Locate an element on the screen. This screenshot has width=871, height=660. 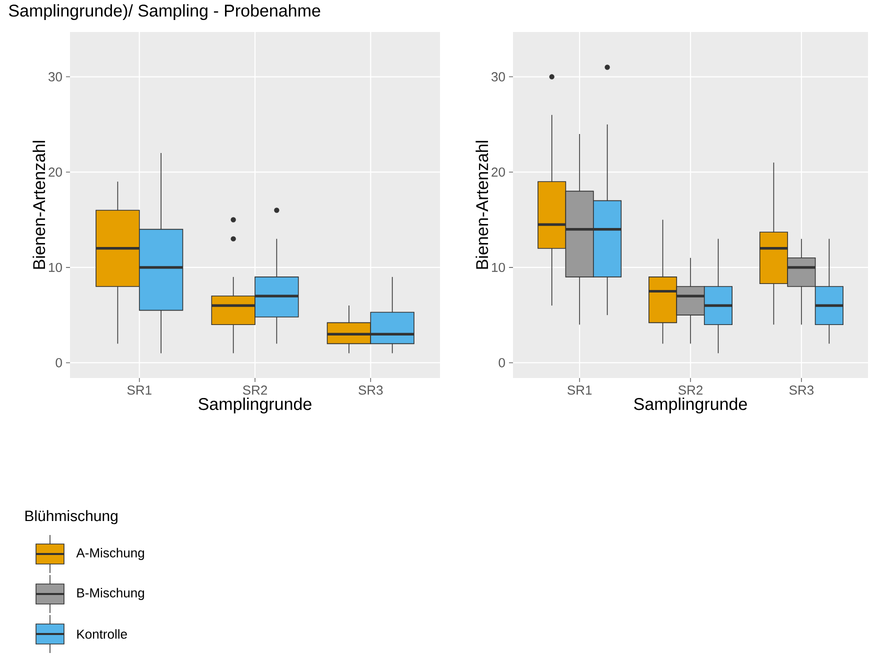
legend-label: A-Mischung is located at coordinates (110, 554).